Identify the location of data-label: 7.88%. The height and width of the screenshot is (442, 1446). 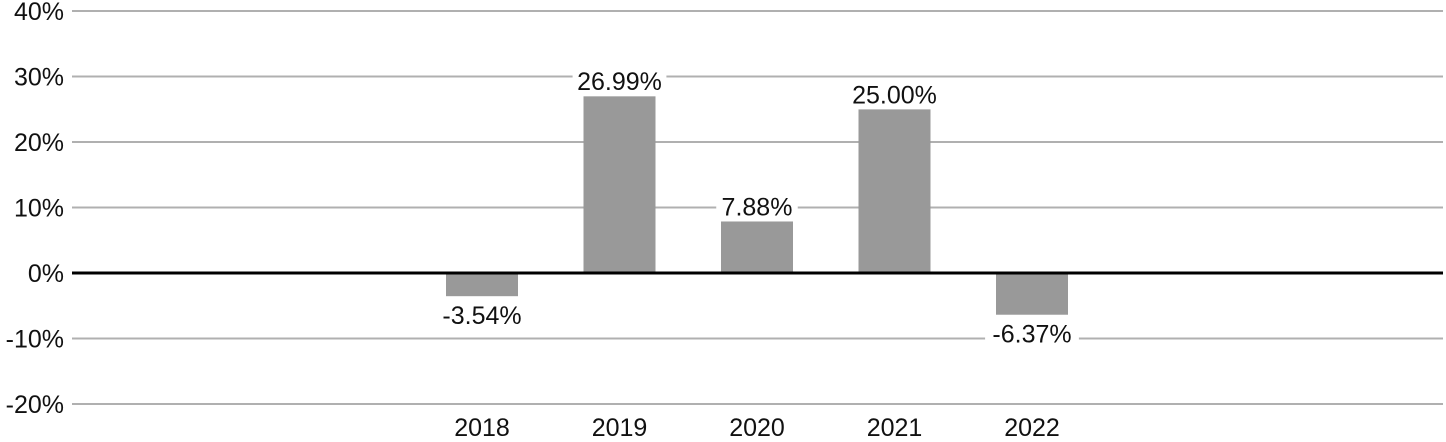
(757, 207).